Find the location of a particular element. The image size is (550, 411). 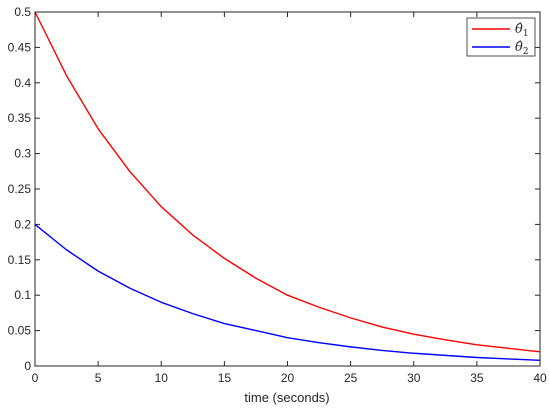

y-tick-label: 0.35 is located at coordinates (20, 118).